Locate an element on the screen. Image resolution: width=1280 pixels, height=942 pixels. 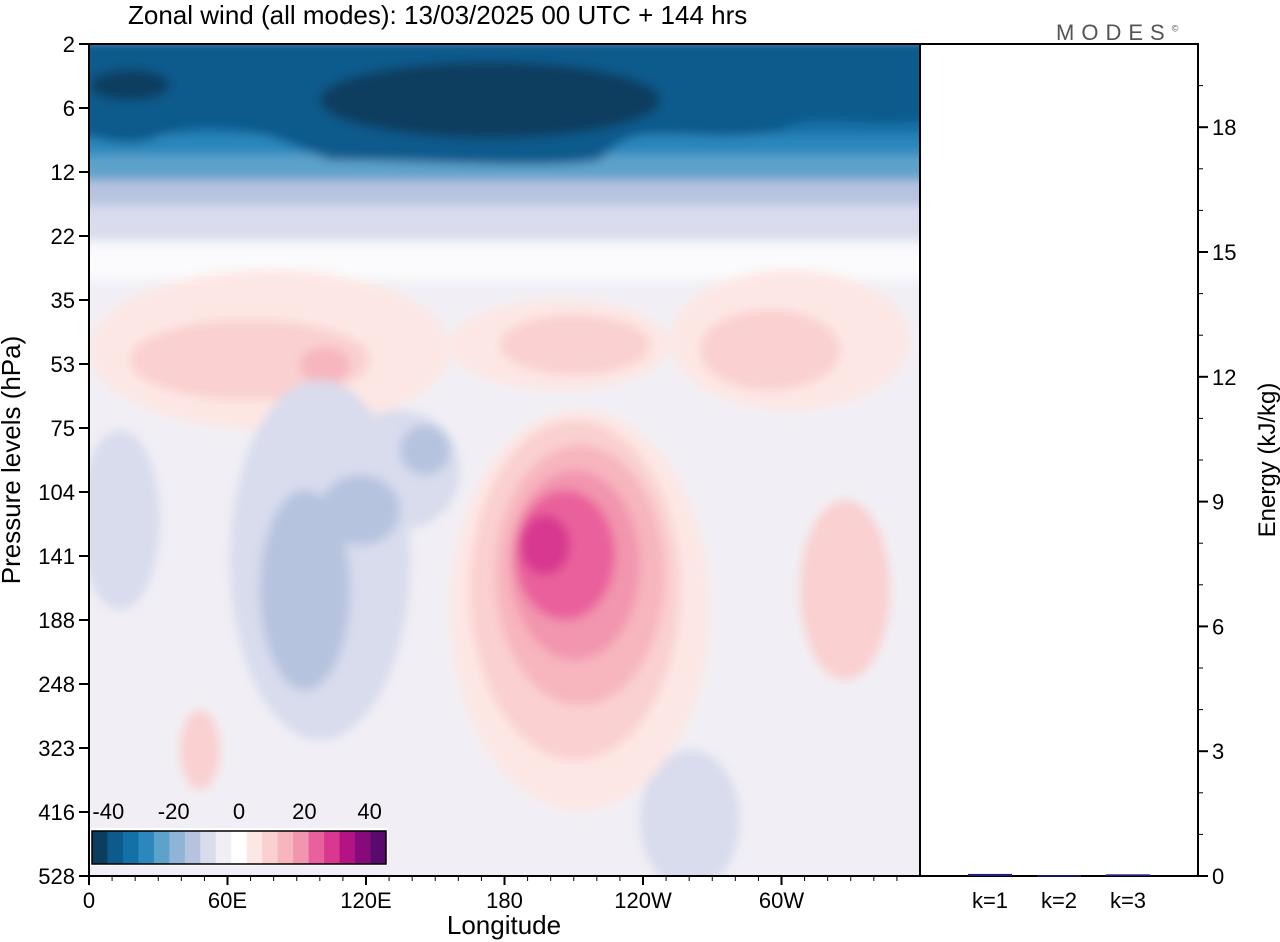
y-tick-label: 528 is located at coordinates (56, 876).